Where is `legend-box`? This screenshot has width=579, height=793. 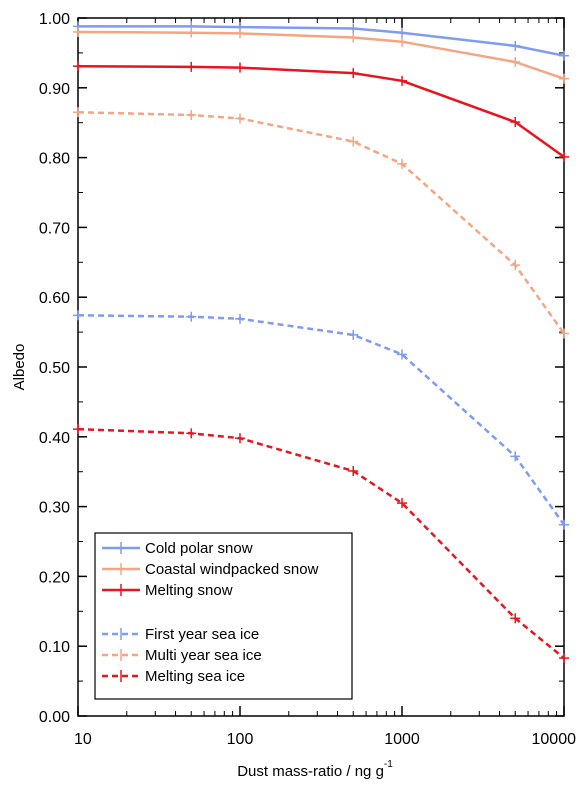
legend-box is located at coordinates (223, 616).